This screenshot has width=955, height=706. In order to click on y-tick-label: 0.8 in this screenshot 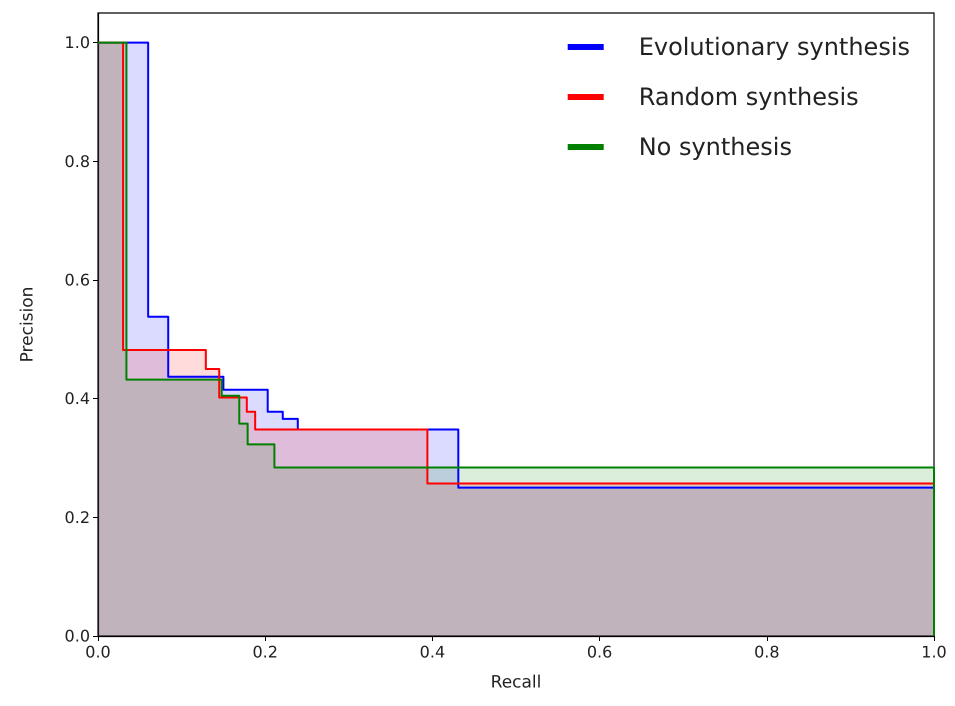, I will do `click(77, 161)`.